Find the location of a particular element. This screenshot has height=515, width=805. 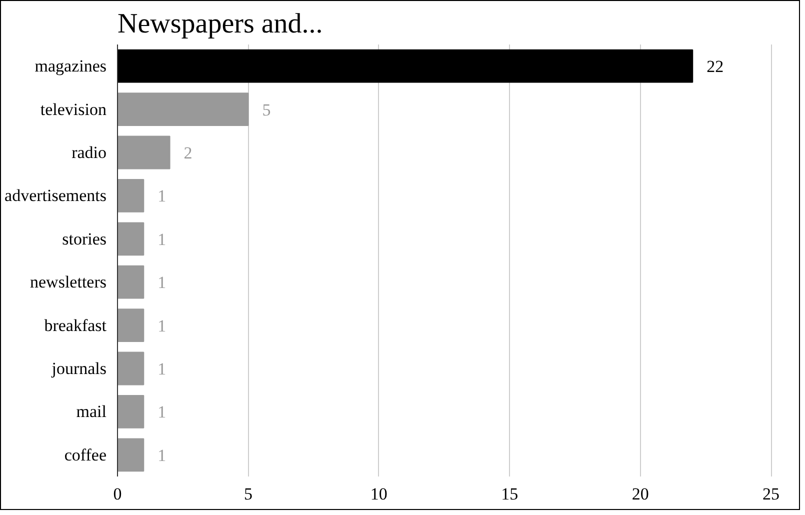

data-label: 22 is located at coordinates (715, 66).